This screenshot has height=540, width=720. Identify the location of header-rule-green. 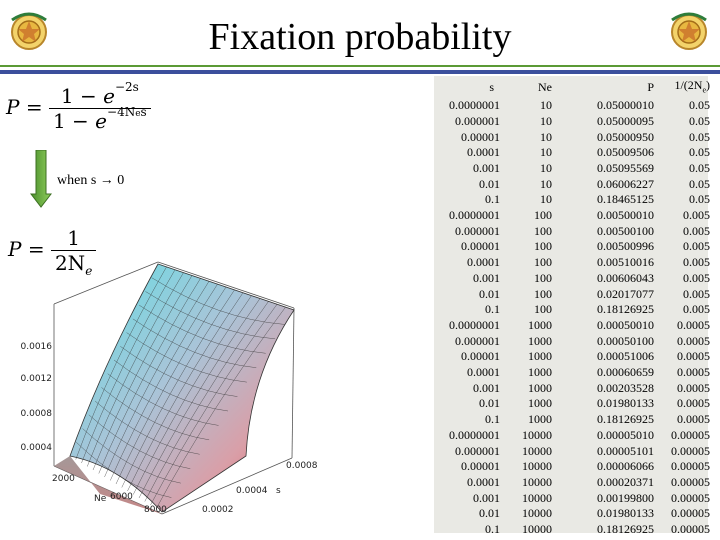
(360, 66).